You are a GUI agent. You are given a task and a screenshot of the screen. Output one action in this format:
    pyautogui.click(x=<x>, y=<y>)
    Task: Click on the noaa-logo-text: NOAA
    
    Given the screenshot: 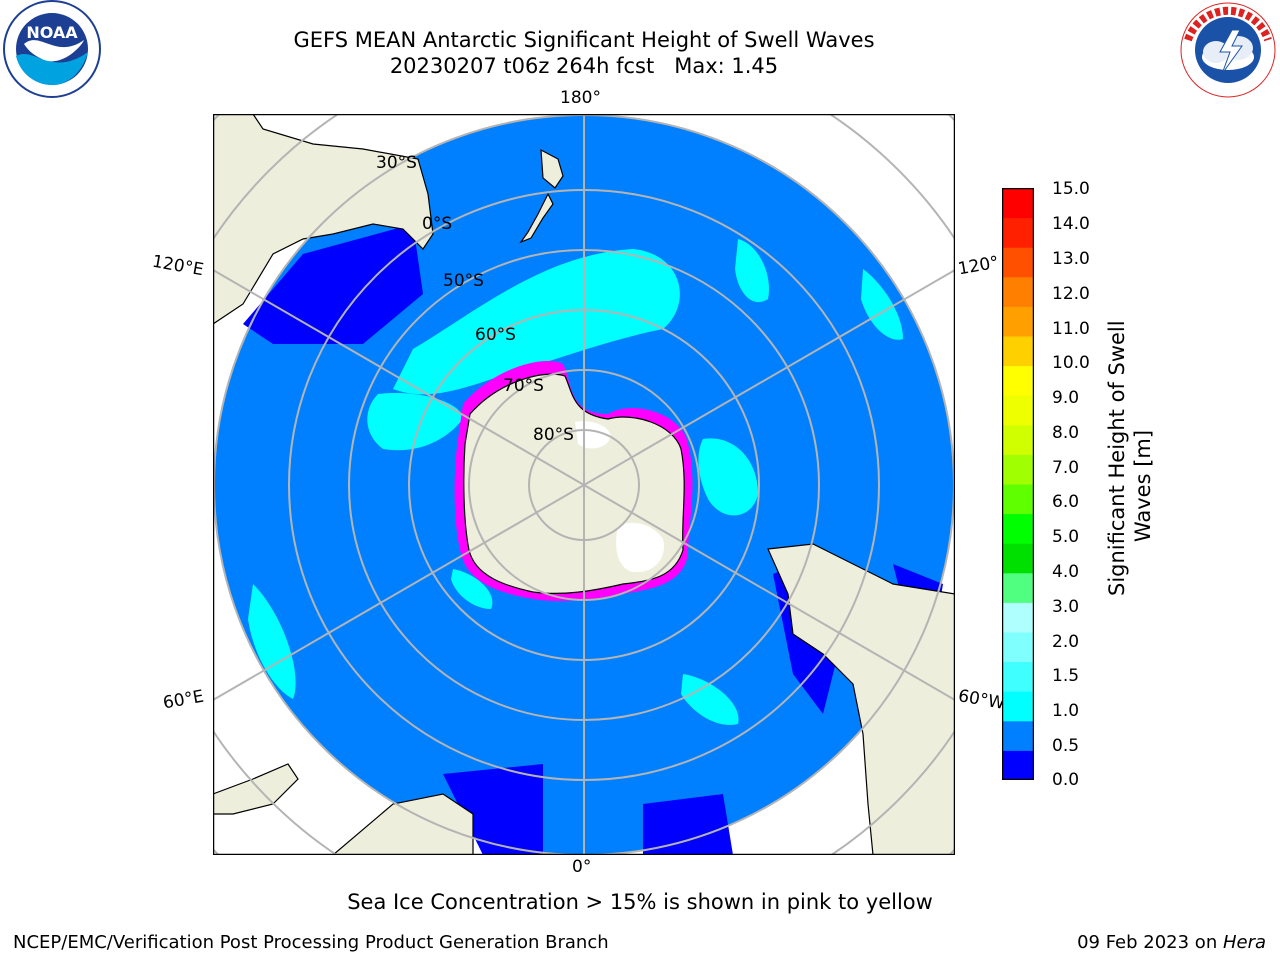 What is the action you would take?
    pyautogui.click(x=52, y=32)
    